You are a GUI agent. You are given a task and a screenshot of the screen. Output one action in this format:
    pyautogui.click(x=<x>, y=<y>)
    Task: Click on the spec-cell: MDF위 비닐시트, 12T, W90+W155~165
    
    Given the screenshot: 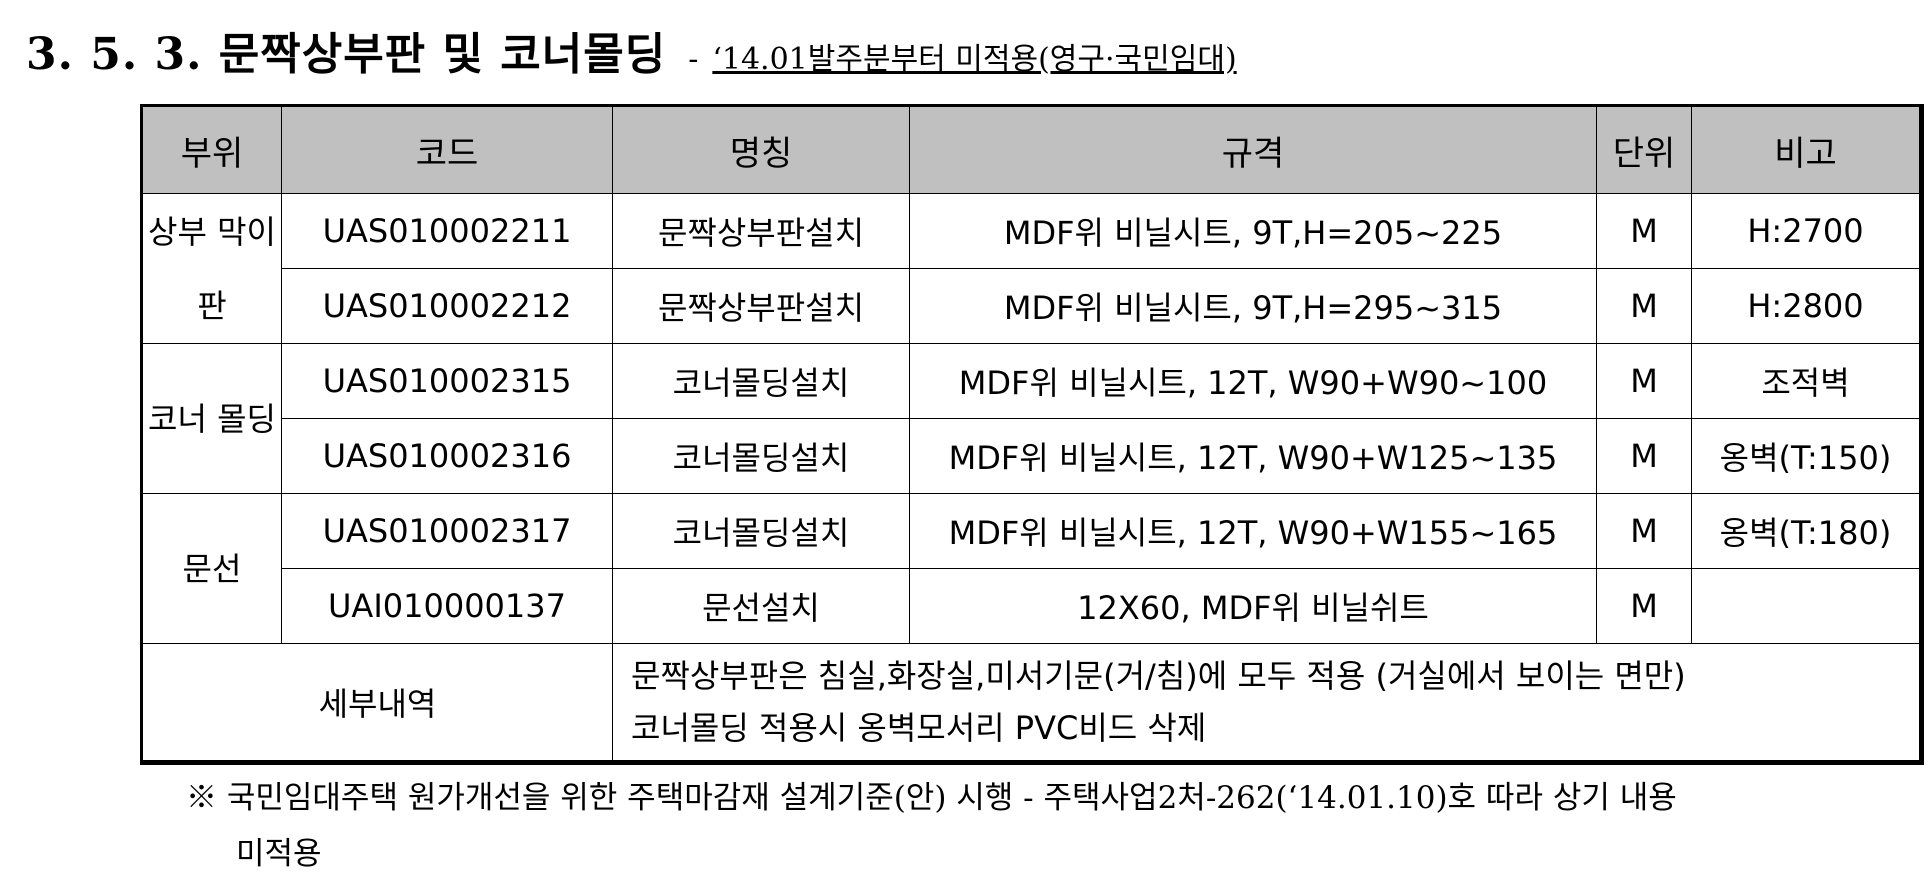 What is the action you would take?
    pyautogui.click(x=1253, y=531)
    